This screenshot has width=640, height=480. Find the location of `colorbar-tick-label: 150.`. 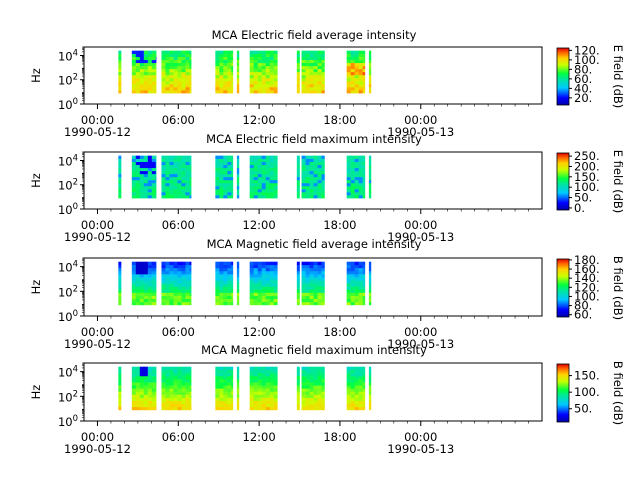

colorbar-tick-label: 150. is located at coordinates (587, 177).